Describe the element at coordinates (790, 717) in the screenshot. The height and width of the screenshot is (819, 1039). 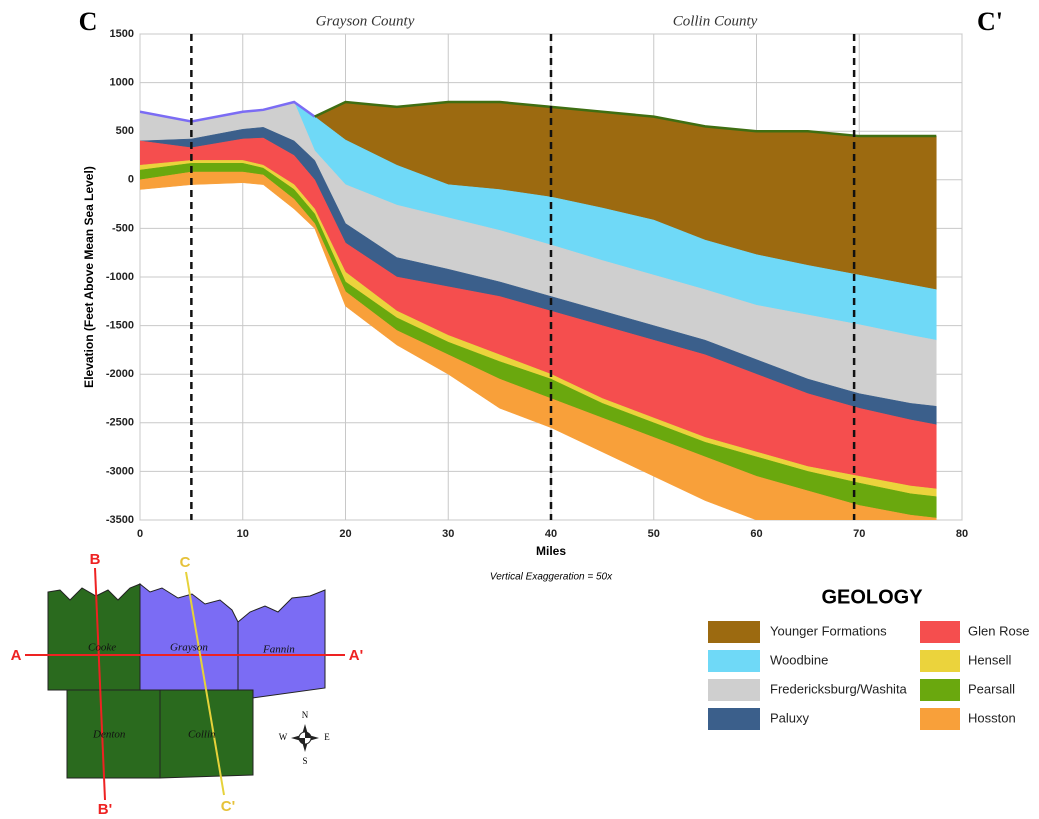
I see `legend-label: Paluxy` at that location.